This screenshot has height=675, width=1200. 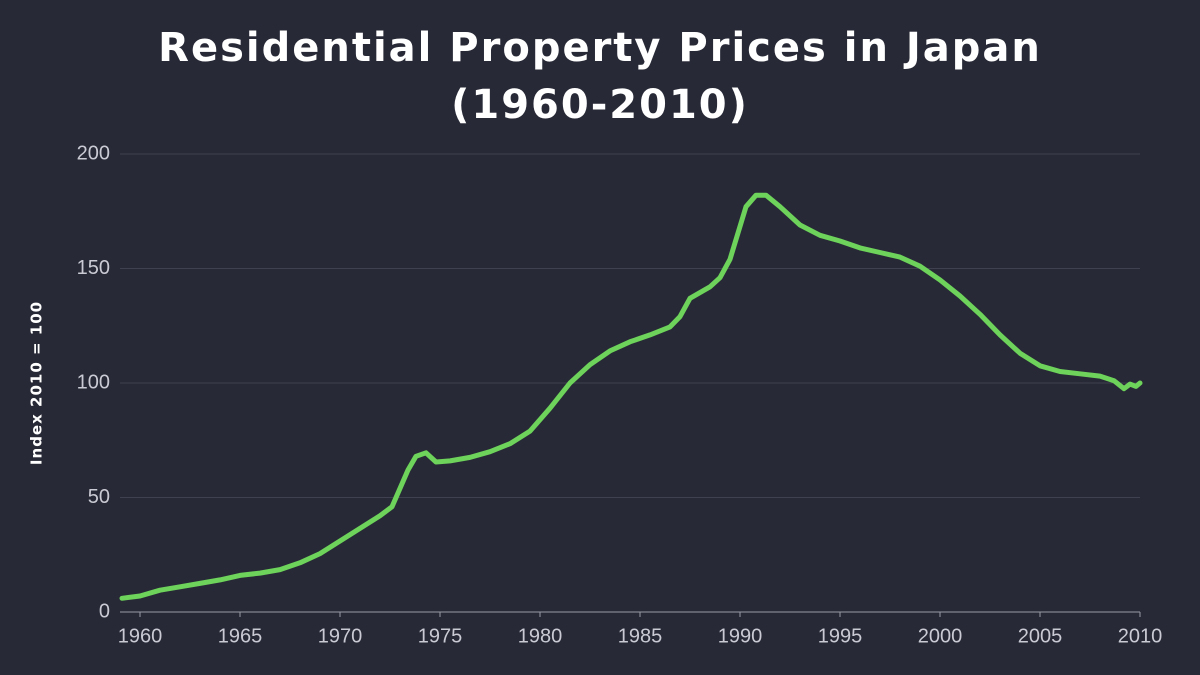 I want to click on chart-title: Residential Property Prices in Japan, so click(x=600, y=48).